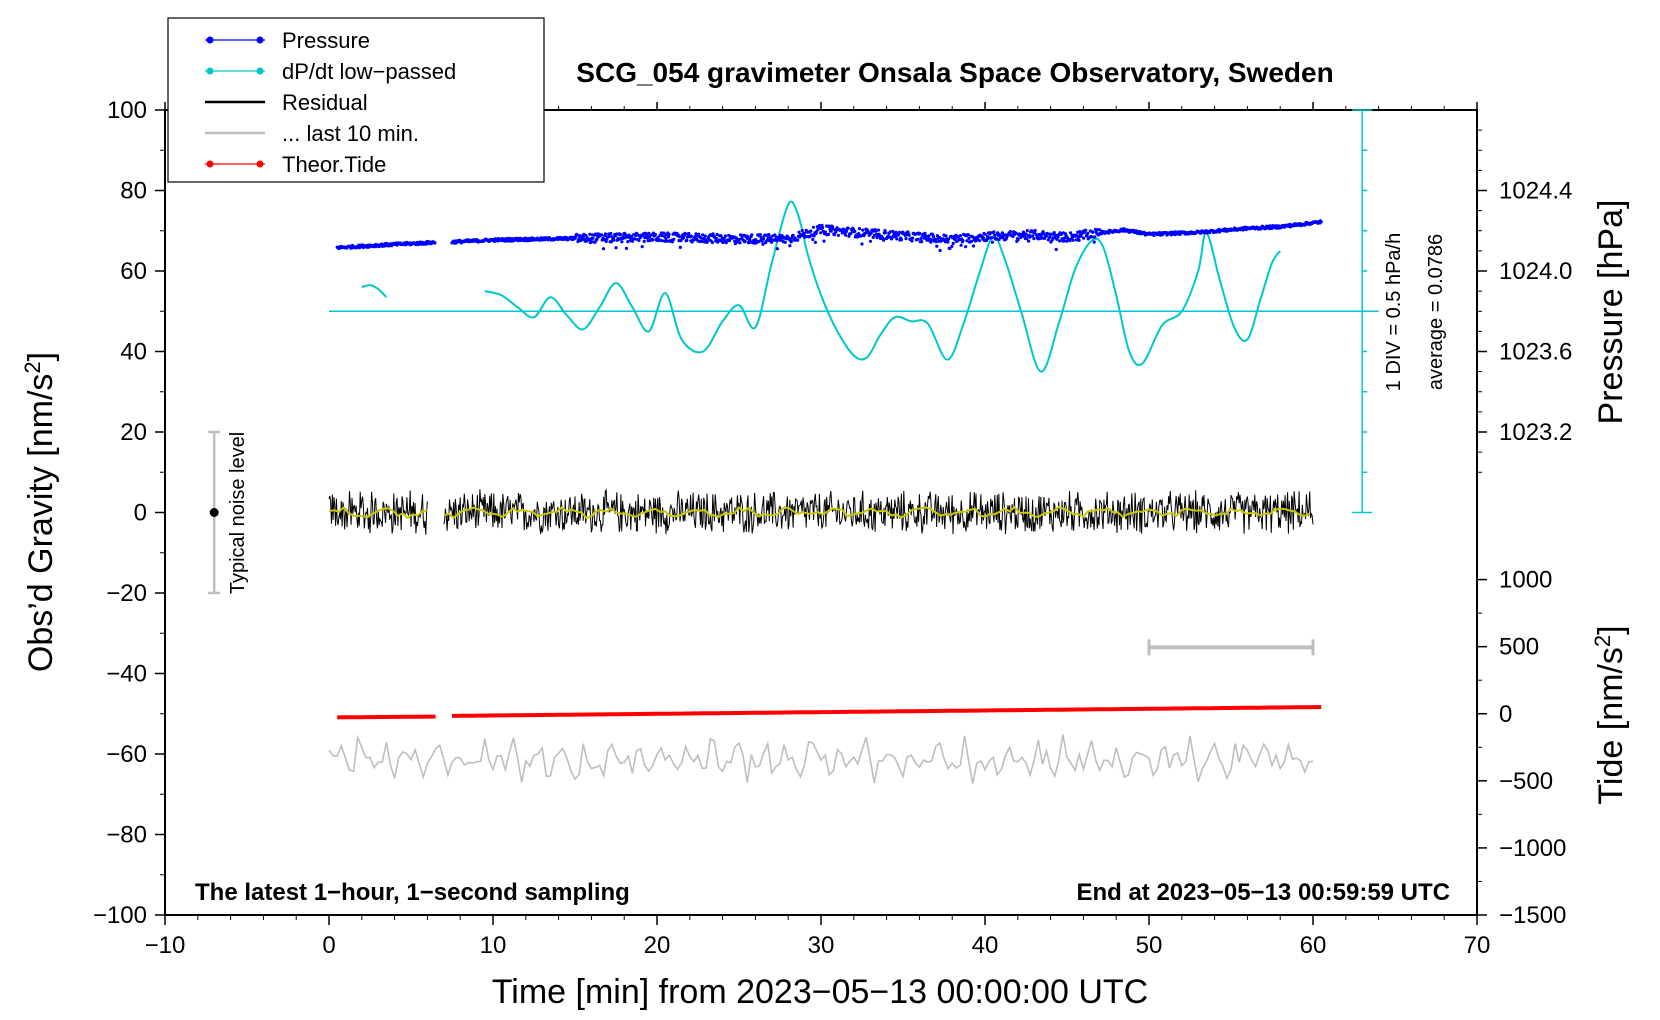 The width and height of the screenshot is (1660, 1020). What do you see at coordinates (883, 286) in the screenshot?
I see `series-dpdt-line` at bounding box center [883, 286].